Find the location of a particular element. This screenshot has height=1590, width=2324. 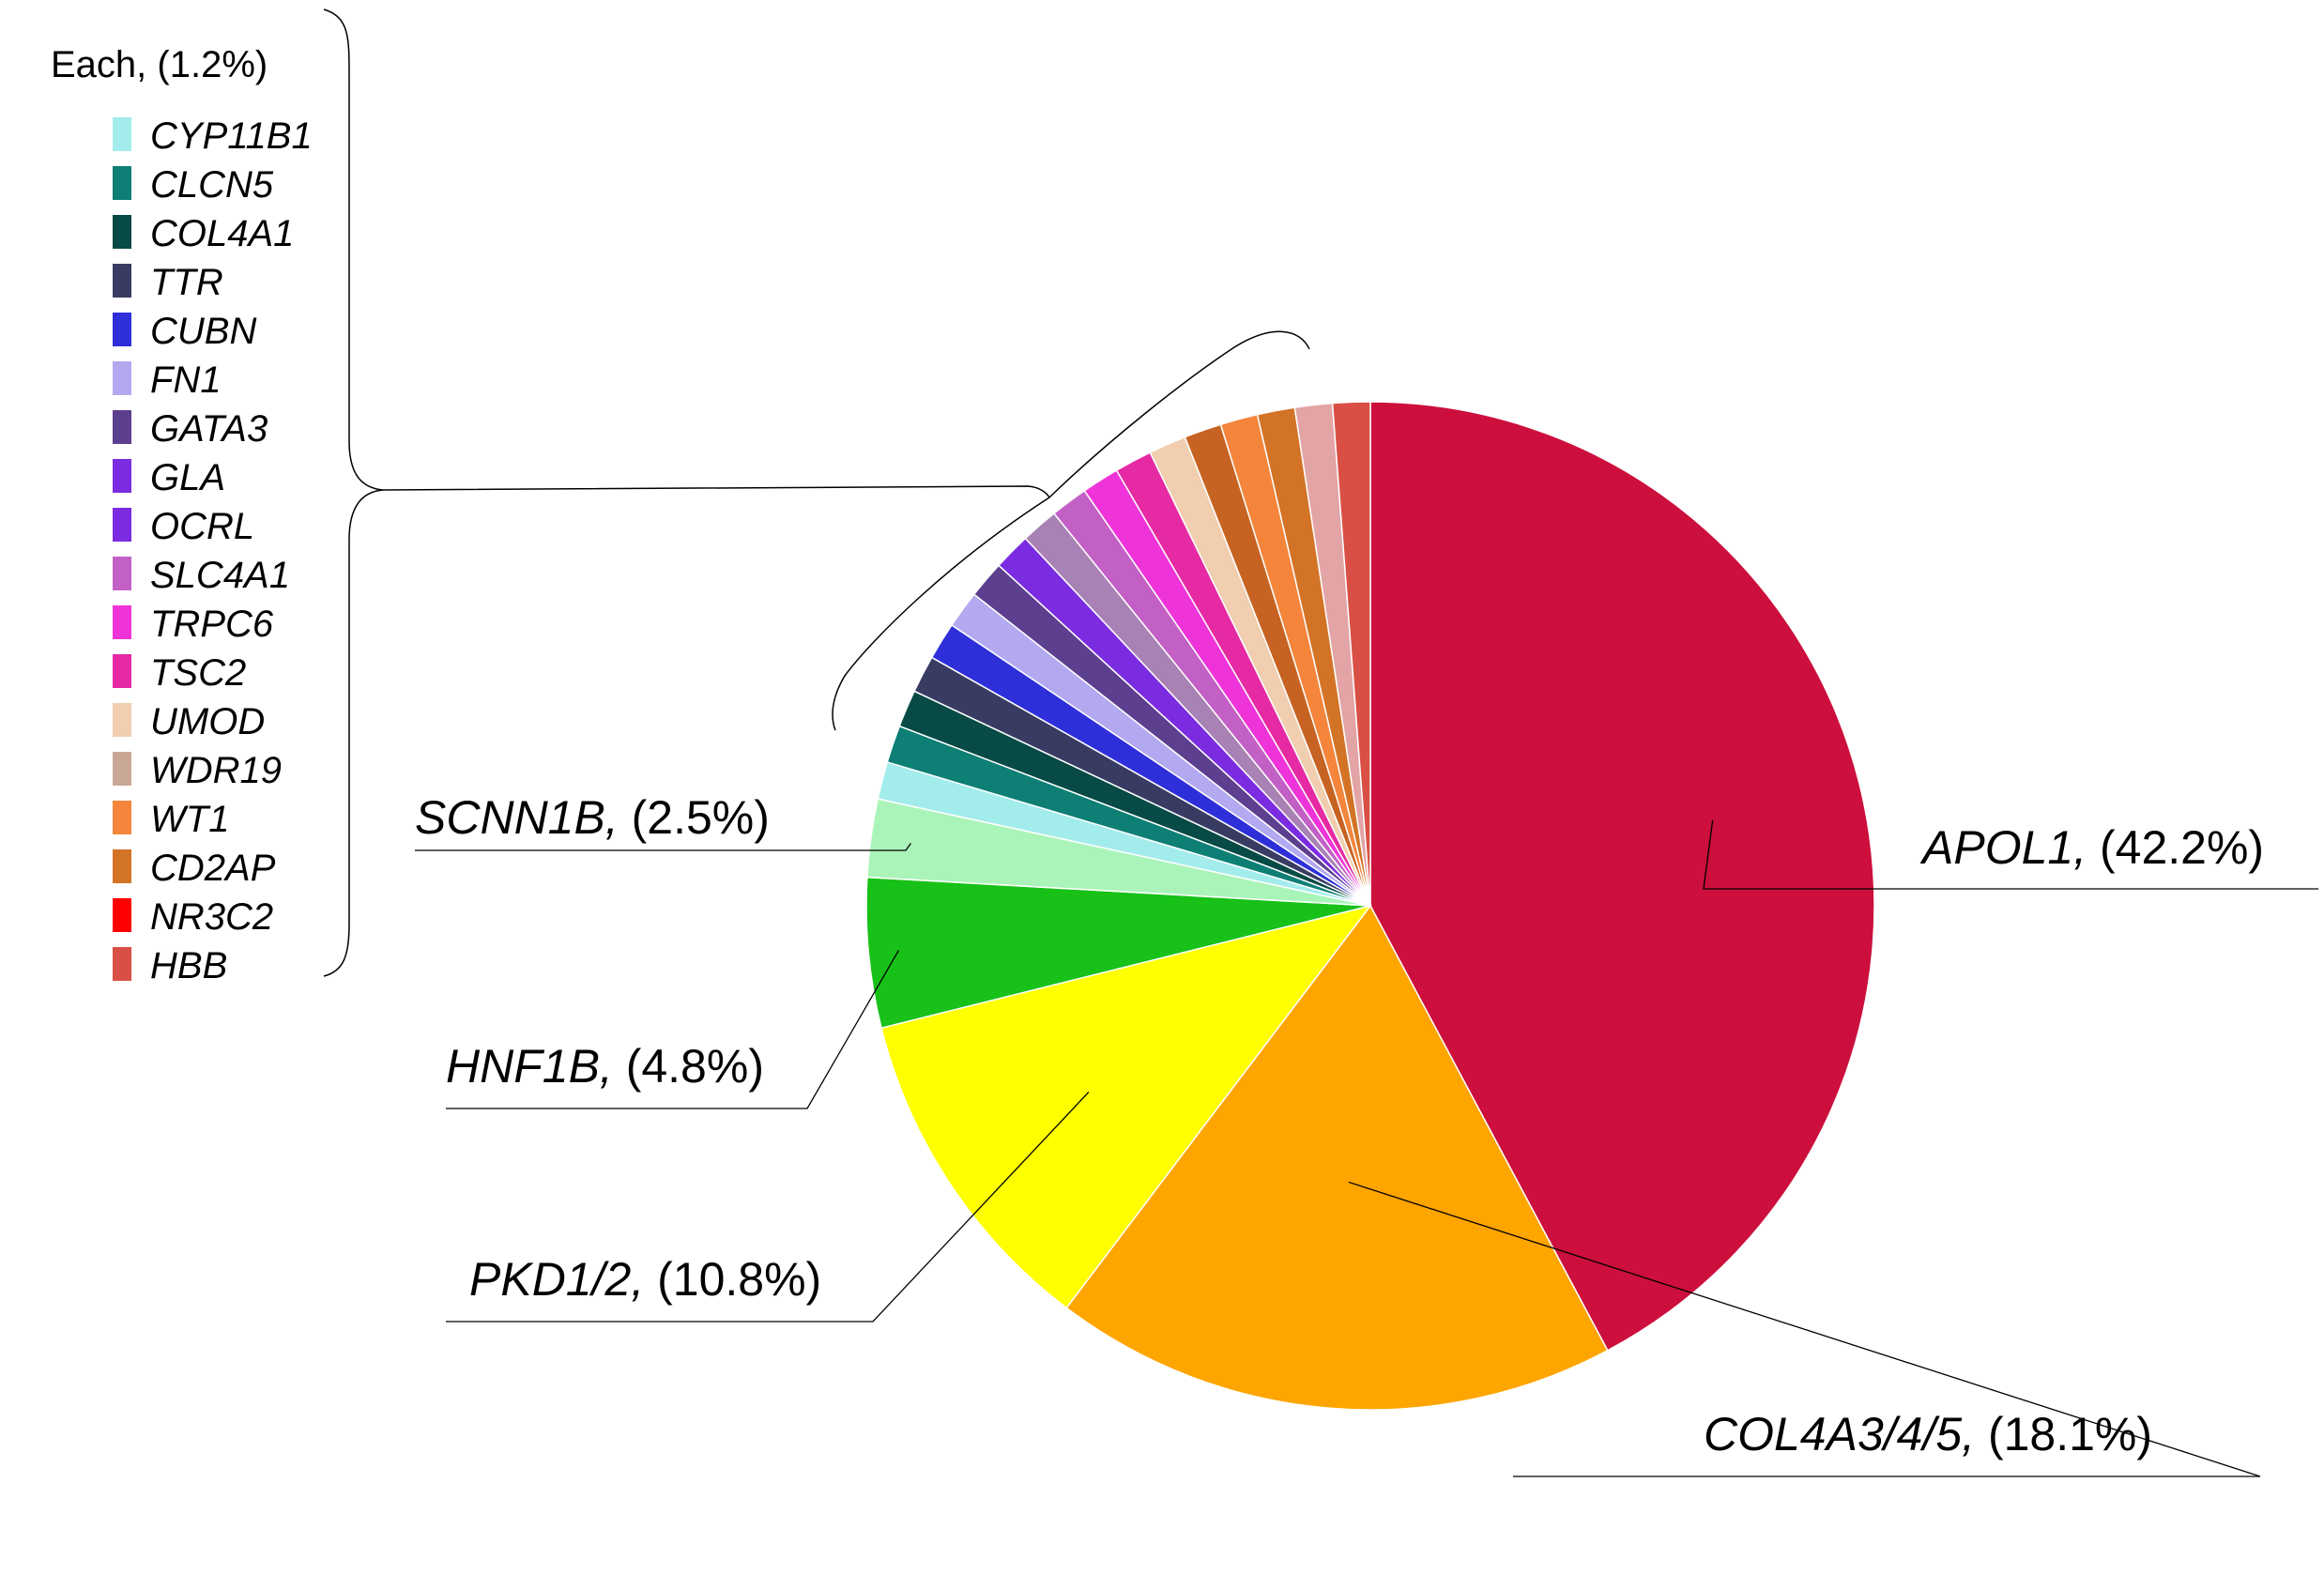

legend-swatch-cd2ap is located at coordinates (122, 866).